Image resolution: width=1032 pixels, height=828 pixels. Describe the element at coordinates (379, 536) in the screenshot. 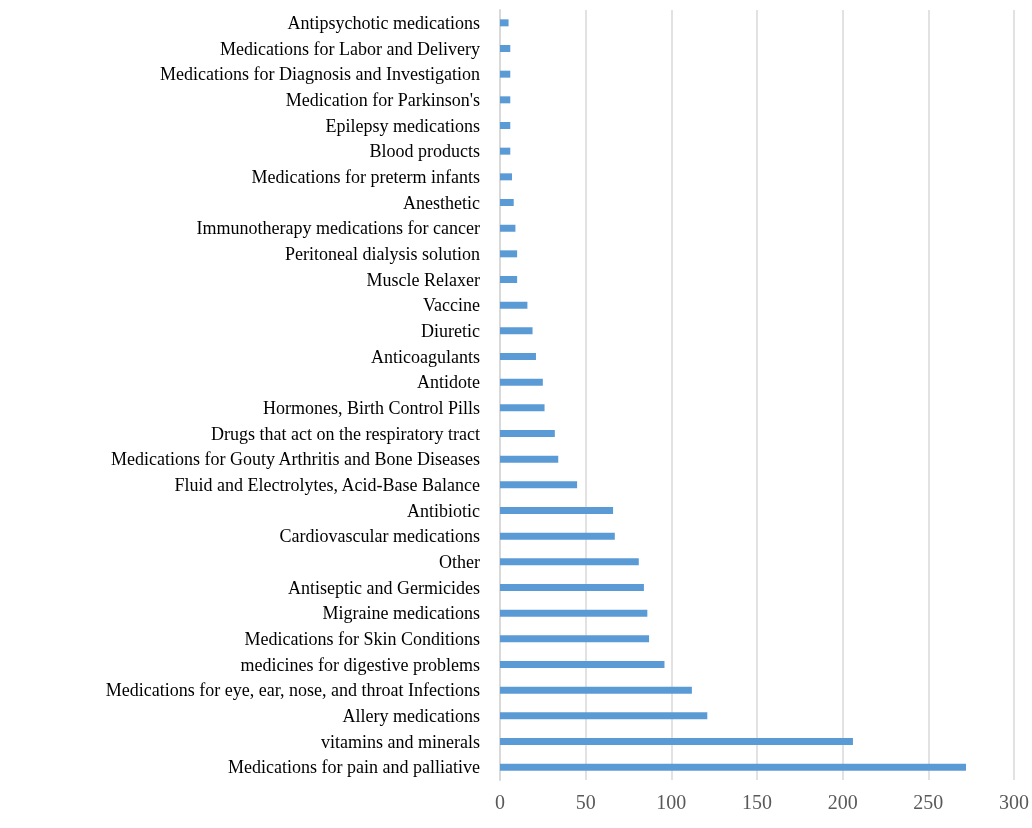

I see `y-tick-label: Cardiovascular medications` at that location.